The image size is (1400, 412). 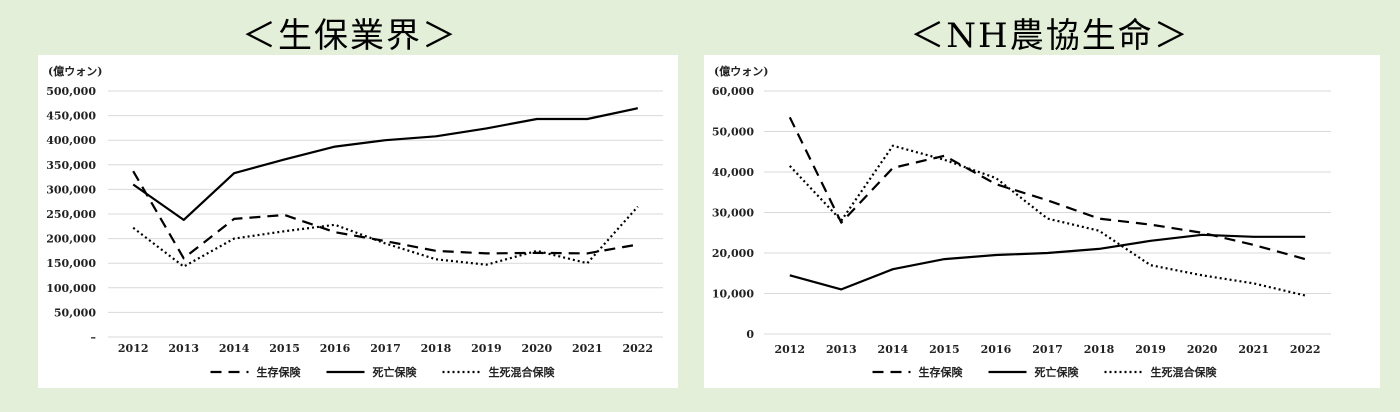 What do you see at coordinates (71, 239) in the screenshot?
I see `y-tick-label: 200,000` at bounding box center [71, 239].